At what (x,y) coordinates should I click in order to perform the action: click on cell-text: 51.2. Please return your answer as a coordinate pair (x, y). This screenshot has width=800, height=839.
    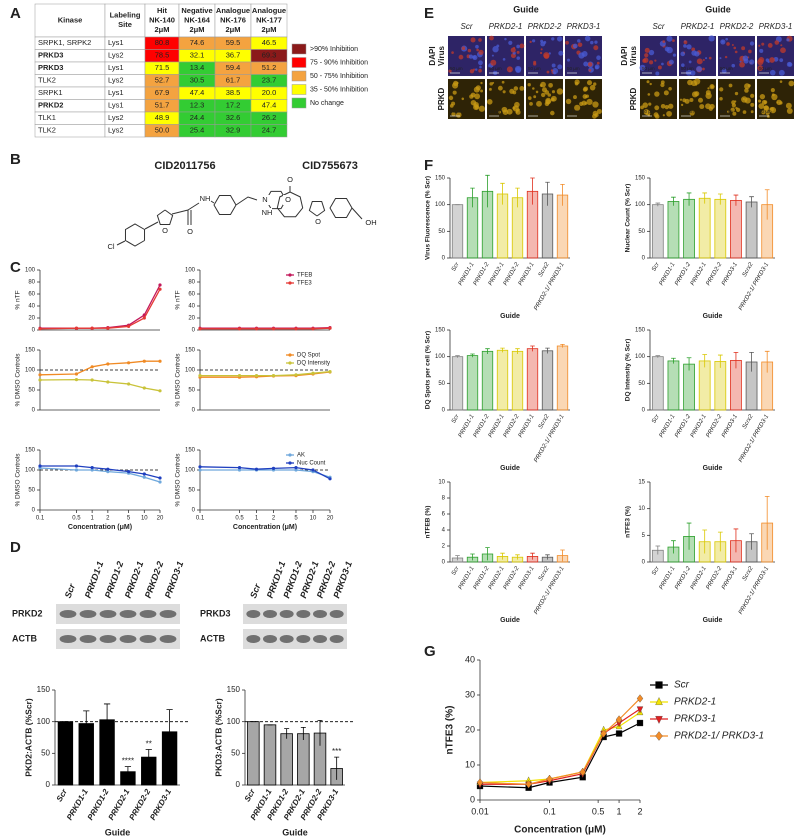
    Looking at the image, I should click on (269, 67).